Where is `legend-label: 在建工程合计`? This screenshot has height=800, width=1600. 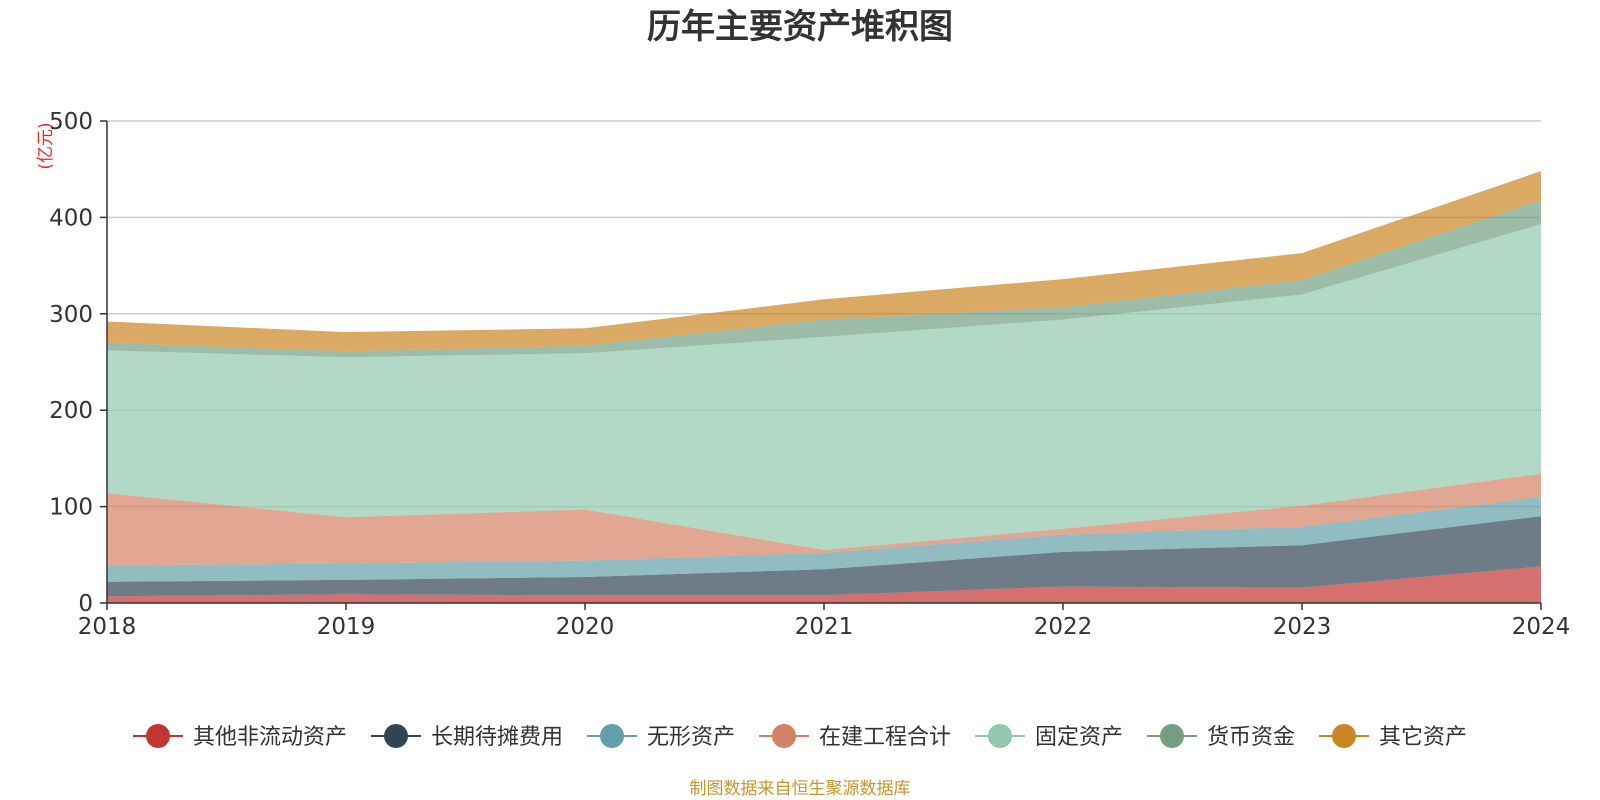 legend-label: 在建工程合计 is located at coordinates (885, 737).